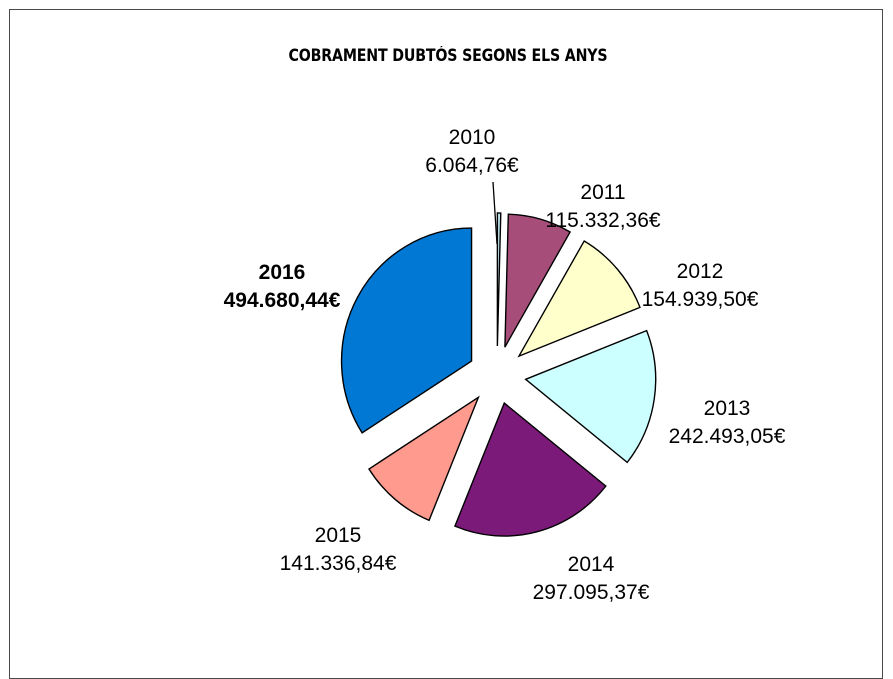 This screenshot has height=679, width=893. I want to click on slice-value-2011: 115.332,36€, so click(603, 220).